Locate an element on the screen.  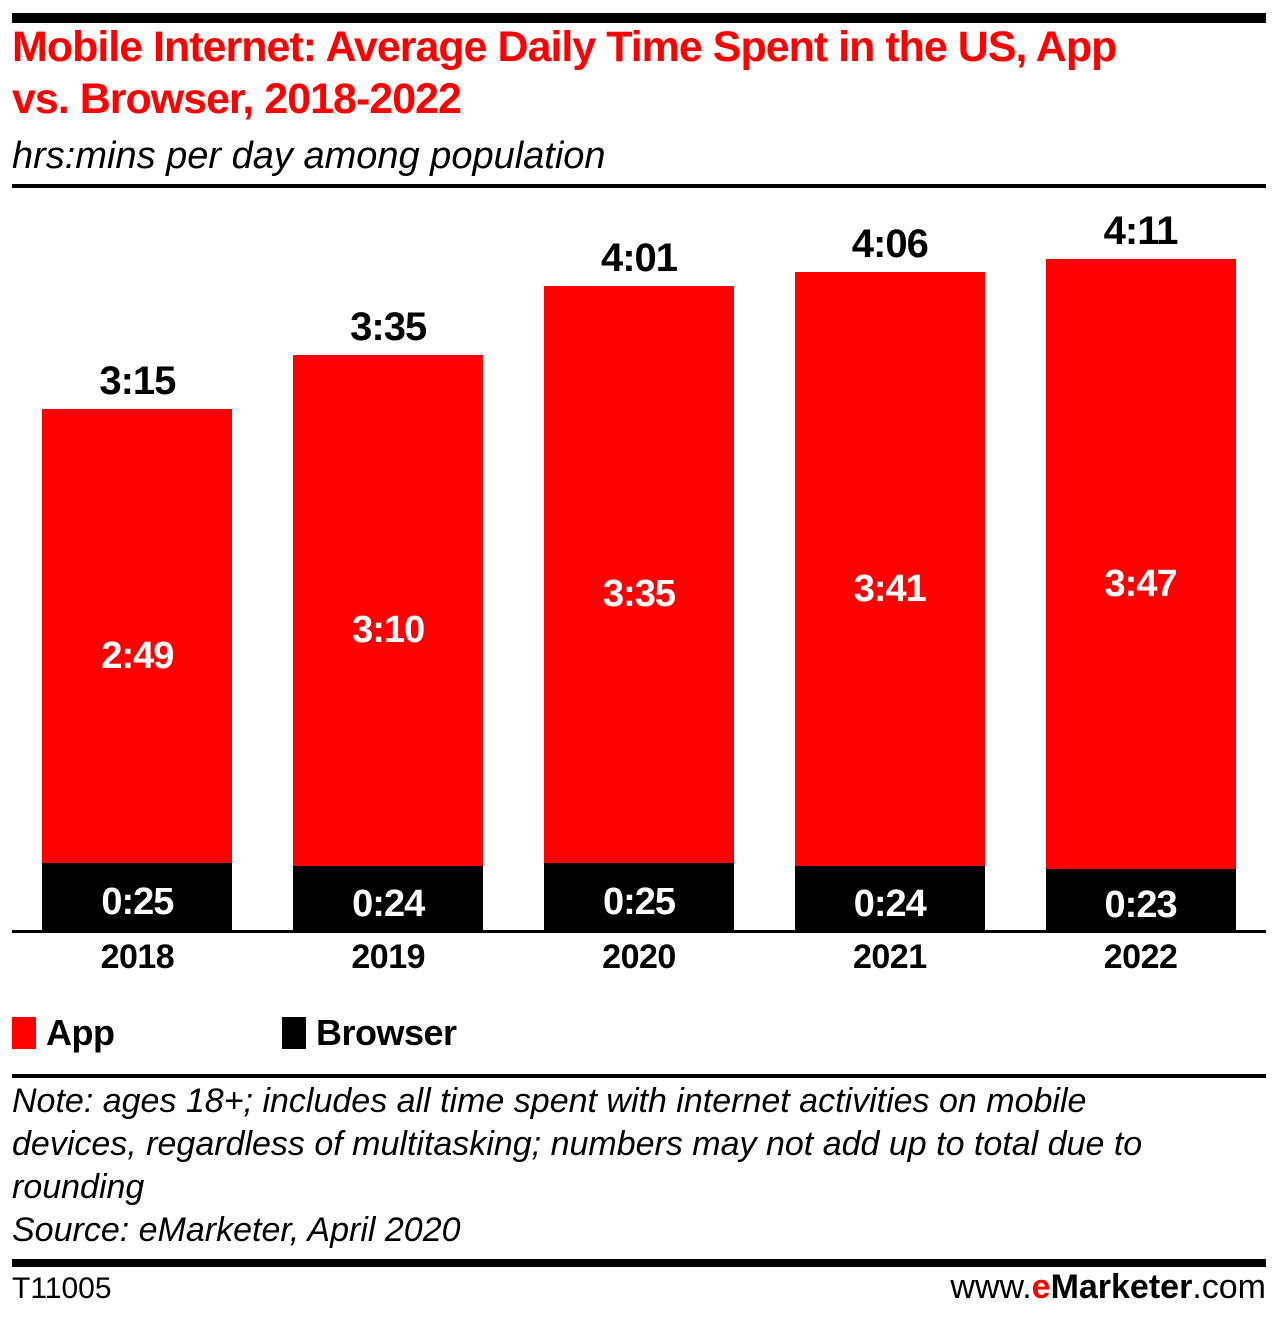
browser-value-label-2022: 0:23 is located at coordinates (1141, 905).